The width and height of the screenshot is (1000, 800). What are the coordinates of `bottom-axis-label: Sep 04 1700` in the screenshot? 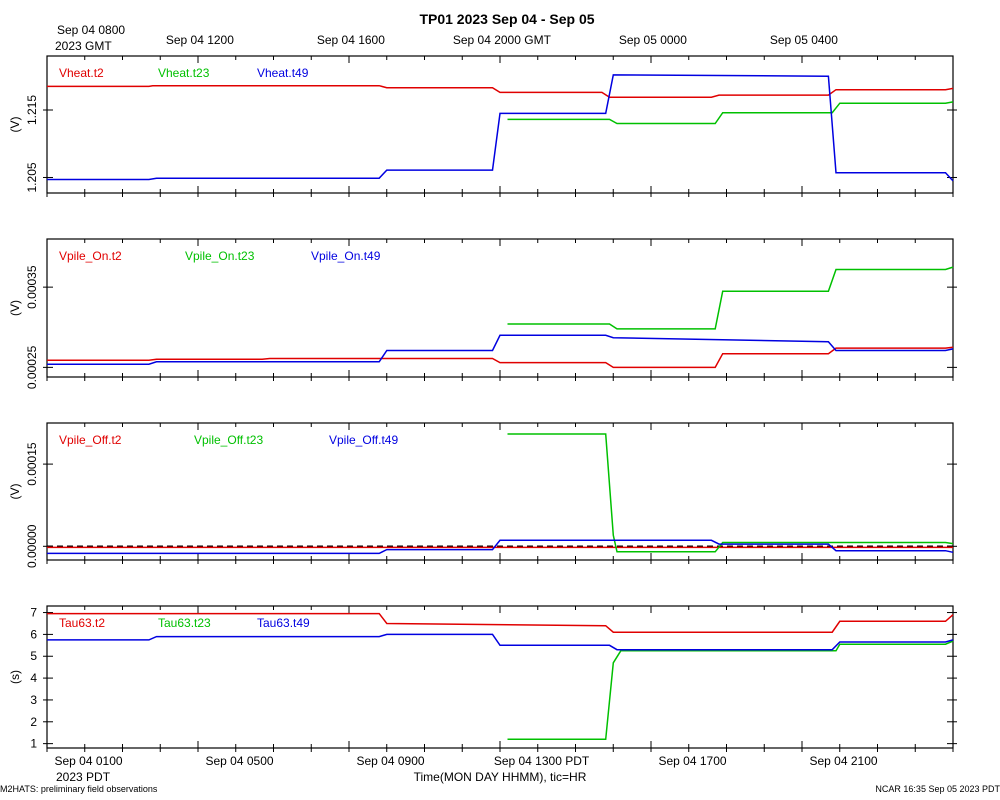 It's located at (692, 761).